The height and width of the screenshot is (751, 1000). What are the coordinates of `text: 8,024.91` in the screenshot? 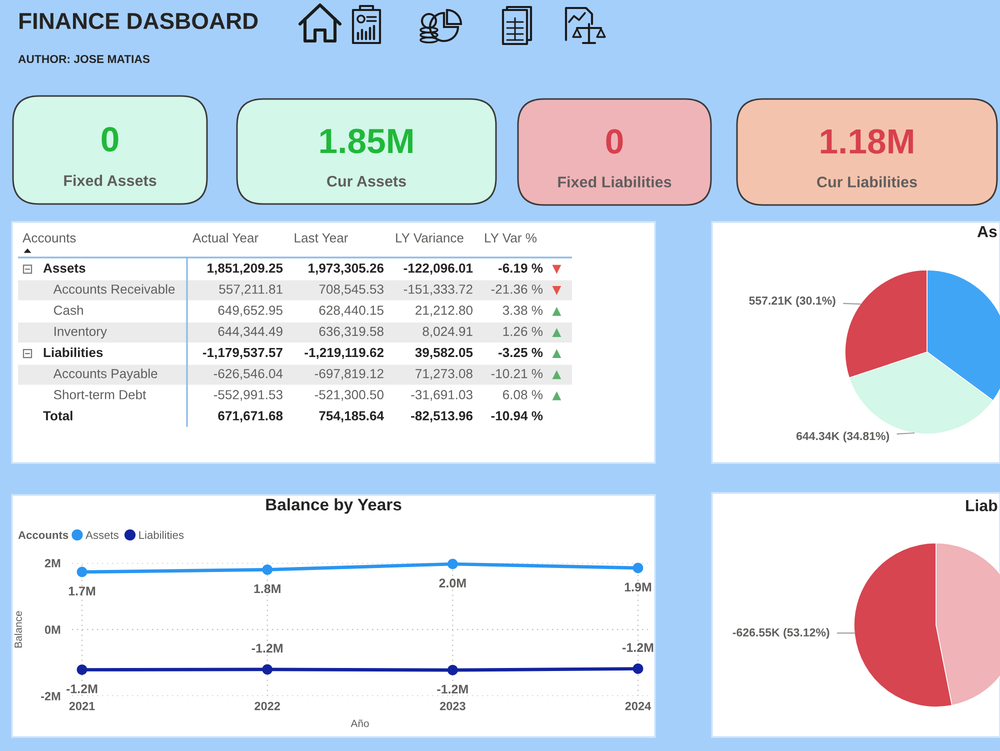 It's located at (447, 332).